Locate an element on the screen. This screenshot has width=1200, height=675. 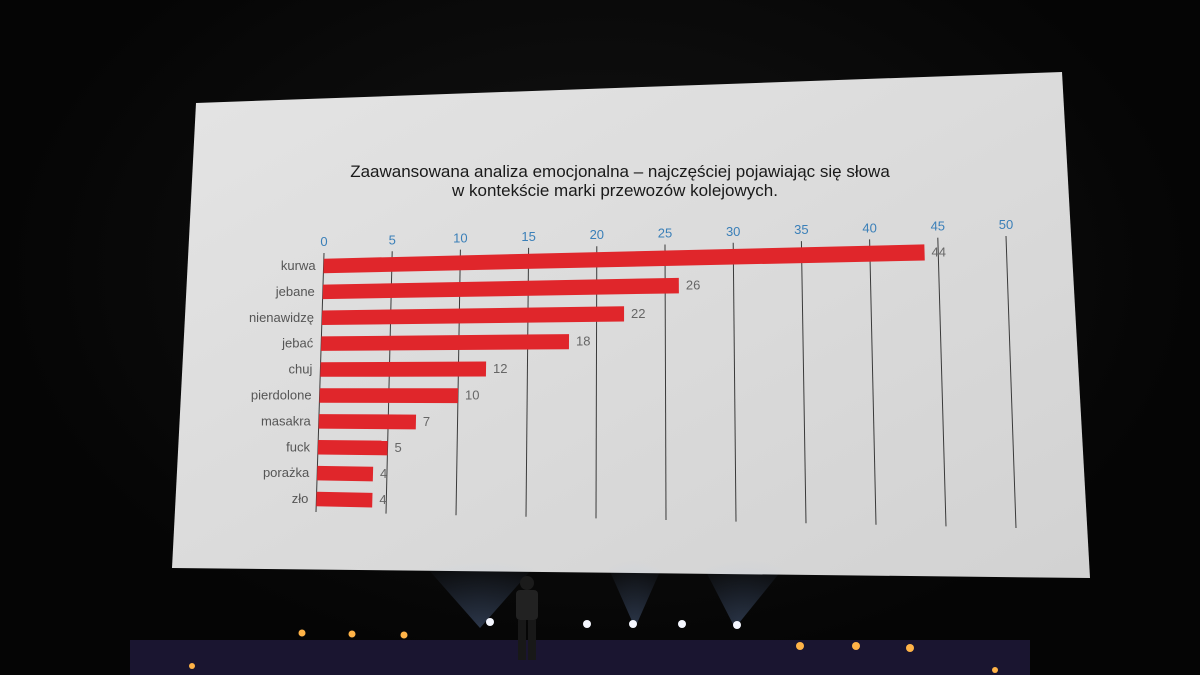
x-tick-label: 35 is located at coordinates (801, 229).